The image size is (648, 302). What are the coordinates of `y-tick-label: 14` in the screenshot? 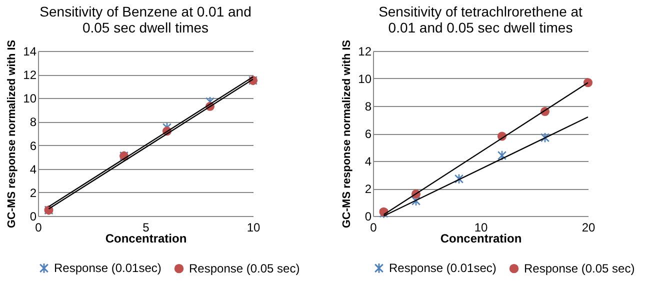 It's located at (30, 51).